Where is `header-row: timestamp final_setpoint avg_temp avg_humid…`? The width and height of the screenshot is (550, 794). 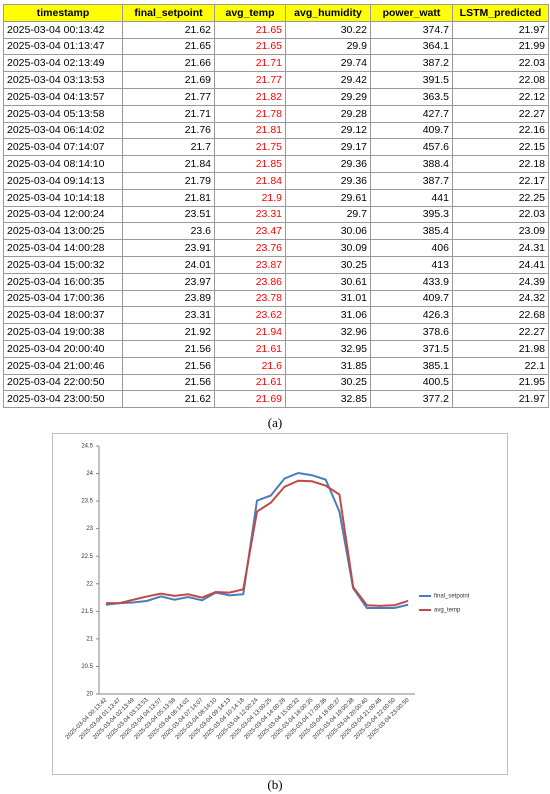 header-row: timestamp final_setpoint avg_temp avg_humid… is located at coordinates (276, 13).